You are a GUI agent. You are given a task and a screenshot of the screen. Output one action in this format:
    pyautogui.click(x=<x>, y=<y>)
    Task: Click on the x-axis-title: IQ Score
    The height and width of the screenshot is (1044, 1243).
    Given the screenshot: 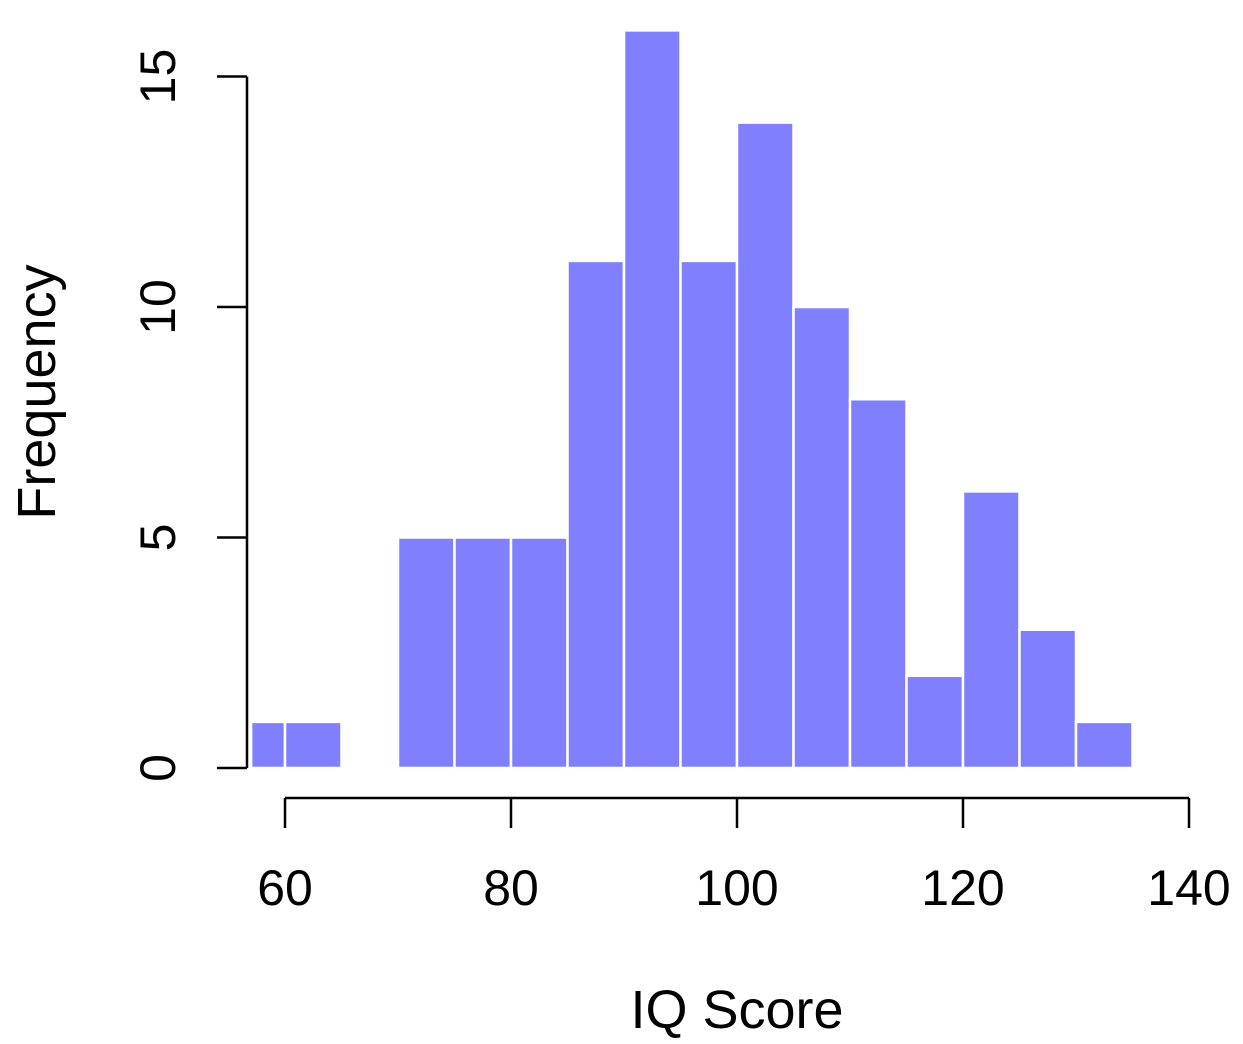 What is the action you would take?
    pyautogui.click(x=736, y=1010)
    